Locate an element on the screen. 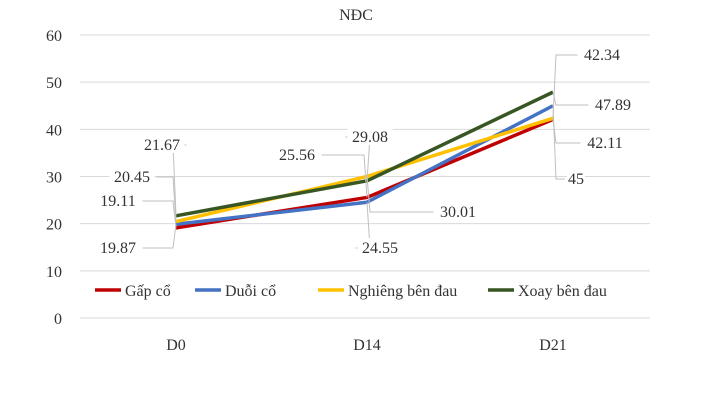 This screenshot has width=713, height=407. data-label: 45 is located at coordinates (576, 179).